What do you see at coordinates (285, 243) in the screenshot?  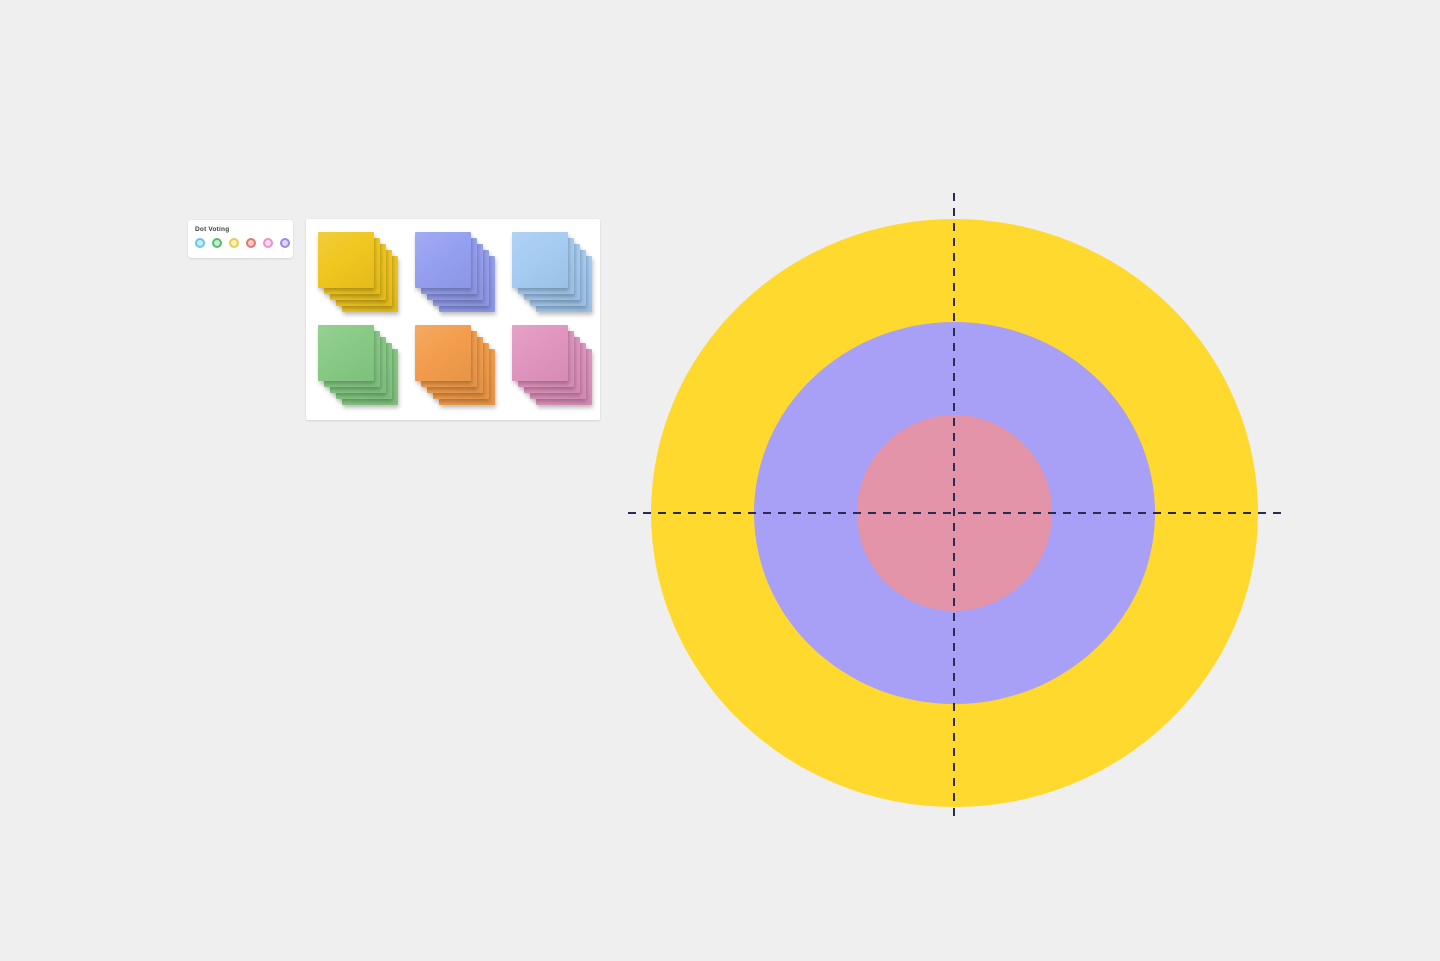 I see `vote-dot-purple` at bounding box center [285, 243].